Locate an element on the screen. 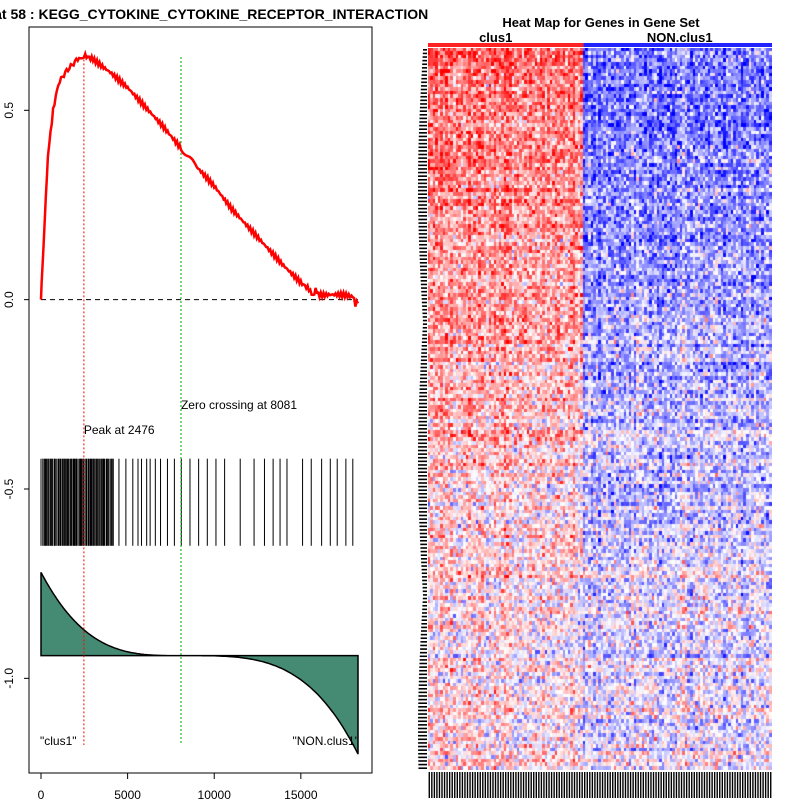 This screenshot has height=800, width=800. y-tick-label: -1.0 is located at coordinates (9, 678).